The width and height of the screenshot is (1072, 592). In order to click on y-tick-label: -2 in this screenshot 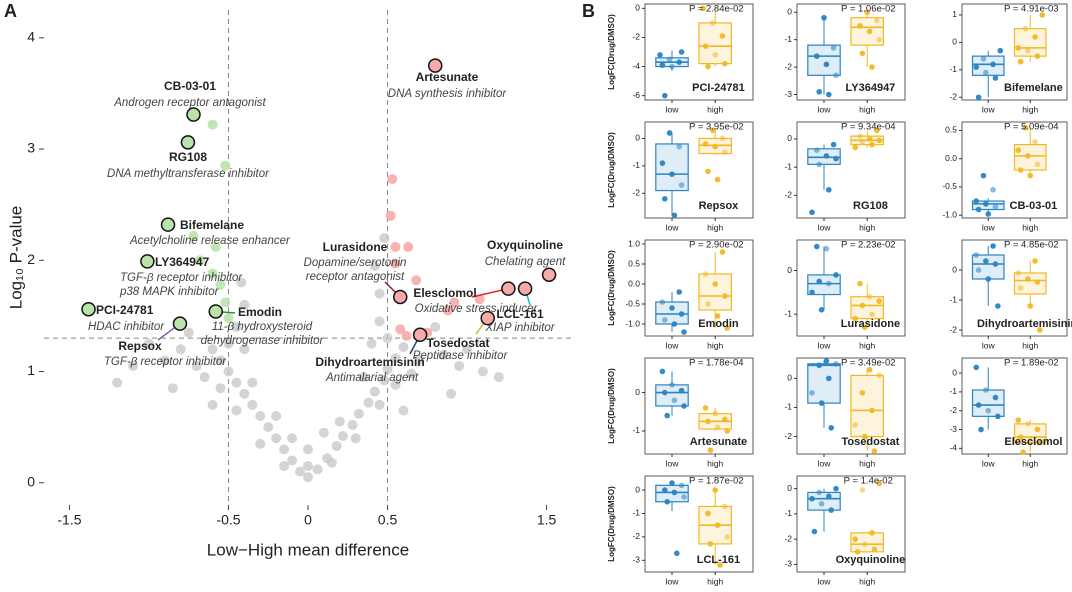, I will do `click(788, 195)`.